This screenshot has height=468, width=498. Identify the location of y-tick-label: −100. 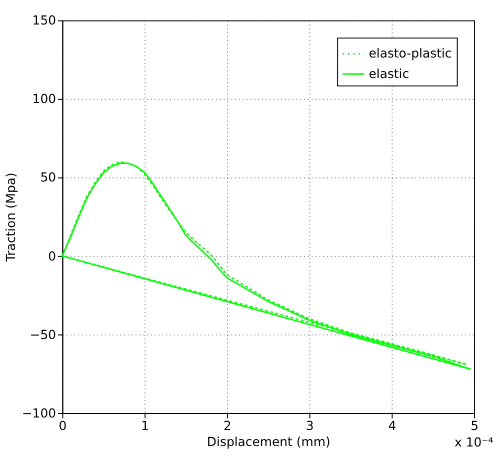
(39, 412).